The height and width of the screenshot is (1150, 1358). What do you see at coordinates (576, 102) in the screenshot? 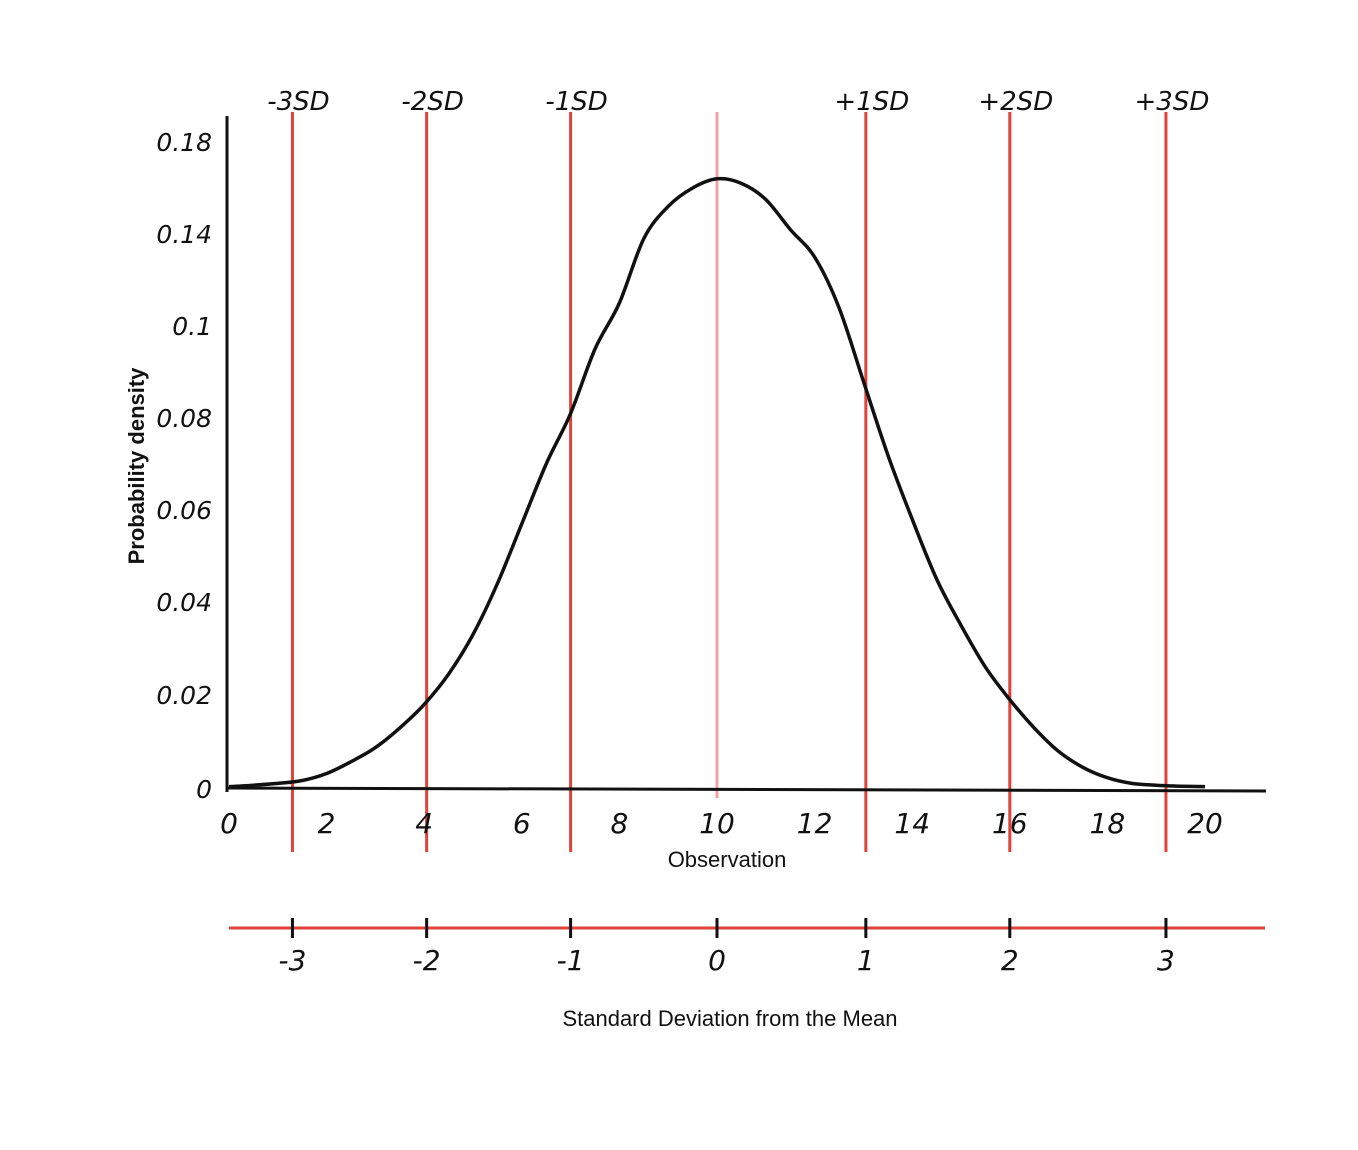
I see `sd-line-label: -1SD` at bounding box center [576, 102].